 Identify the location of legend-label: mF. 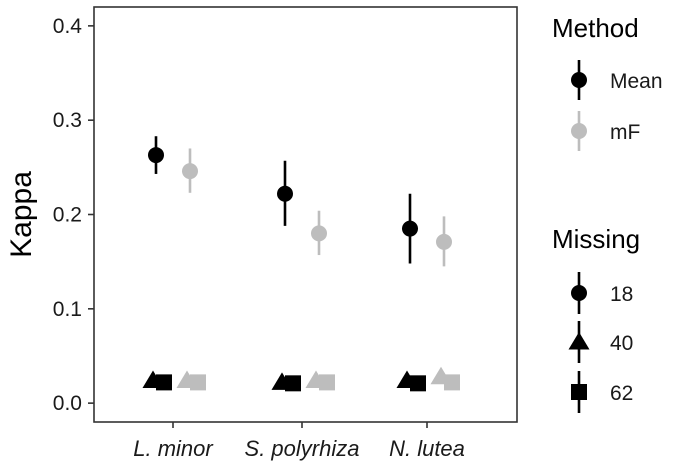
(625, 132).